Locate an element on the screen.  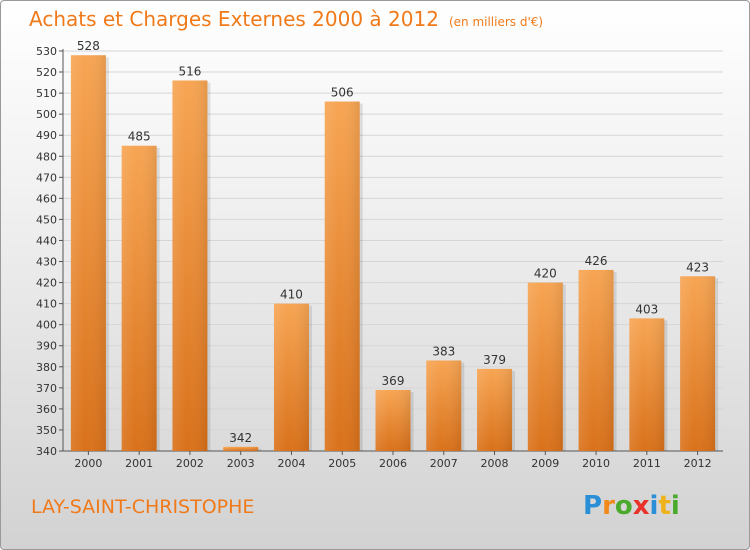
x-tick-label: 2003 is located at coordinates (241, 463).